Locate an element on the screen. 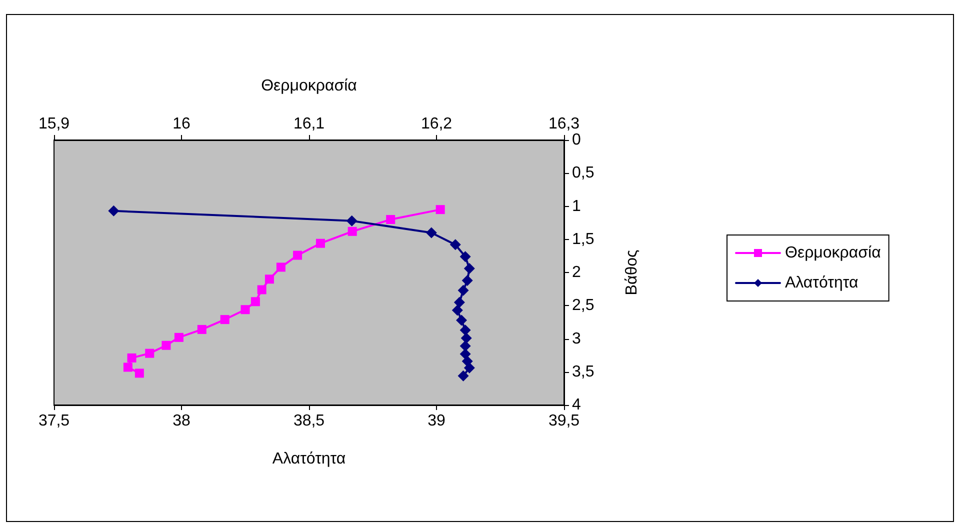 This screenshot has height=525, width=957. x-tick-label: 39 is located at coordinates (437, 421).